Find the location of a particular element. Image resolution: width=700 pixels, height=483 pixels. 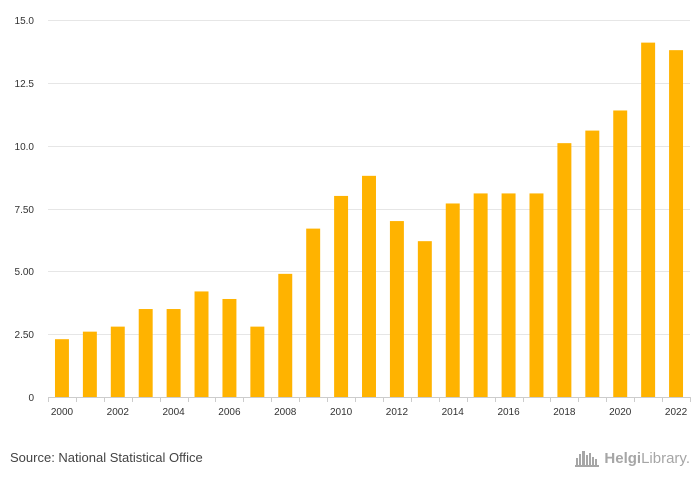

y-tick-label: 10.0 is located at coordinates (25, 147).